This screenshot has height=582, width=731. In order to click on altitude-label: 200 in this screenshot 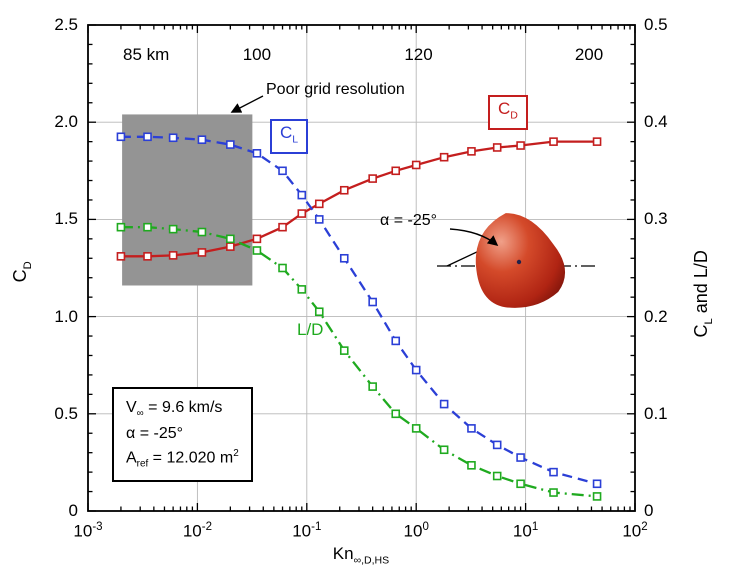, I will do `click(589, 55)`.